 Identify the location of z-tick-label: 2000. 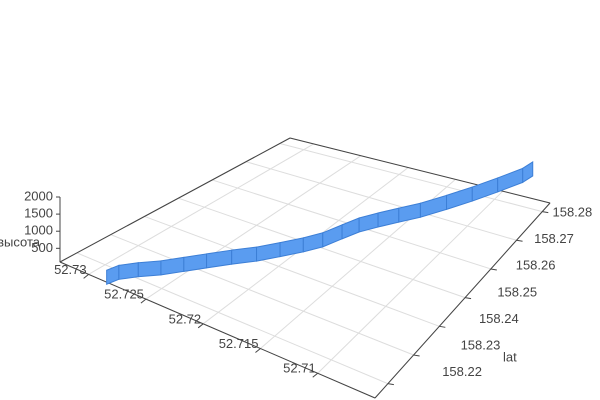
(38, 195).